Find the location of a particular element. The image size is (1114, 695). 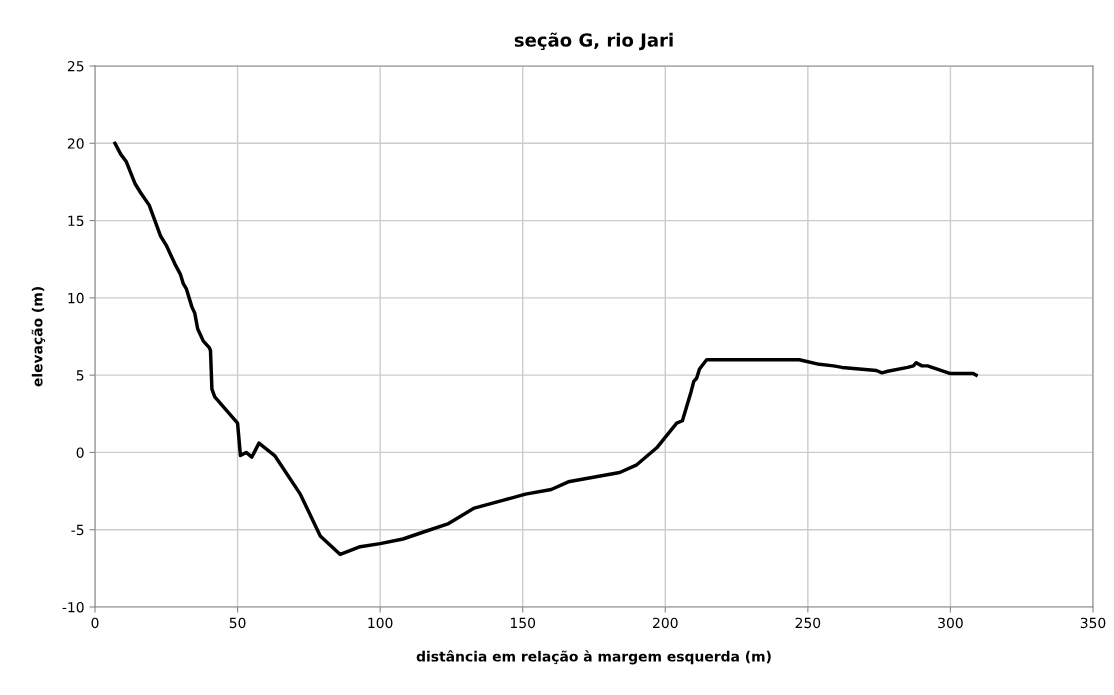

x-tick-label: 350 is located at coordinates (1093, 623).